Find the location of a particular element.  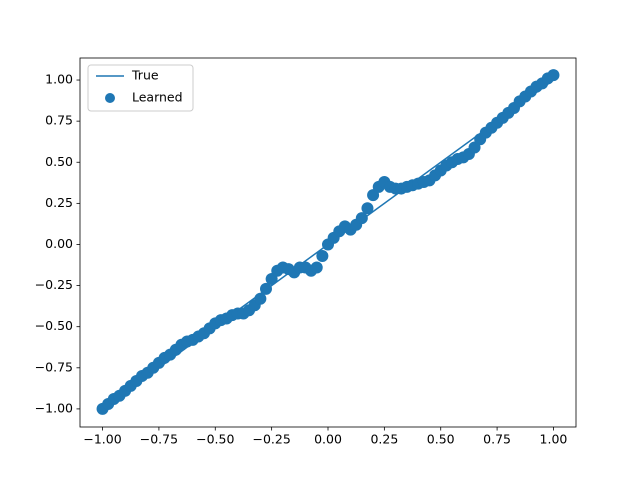

y-tick-label: −0.75 is located at coordinates (54, 366).